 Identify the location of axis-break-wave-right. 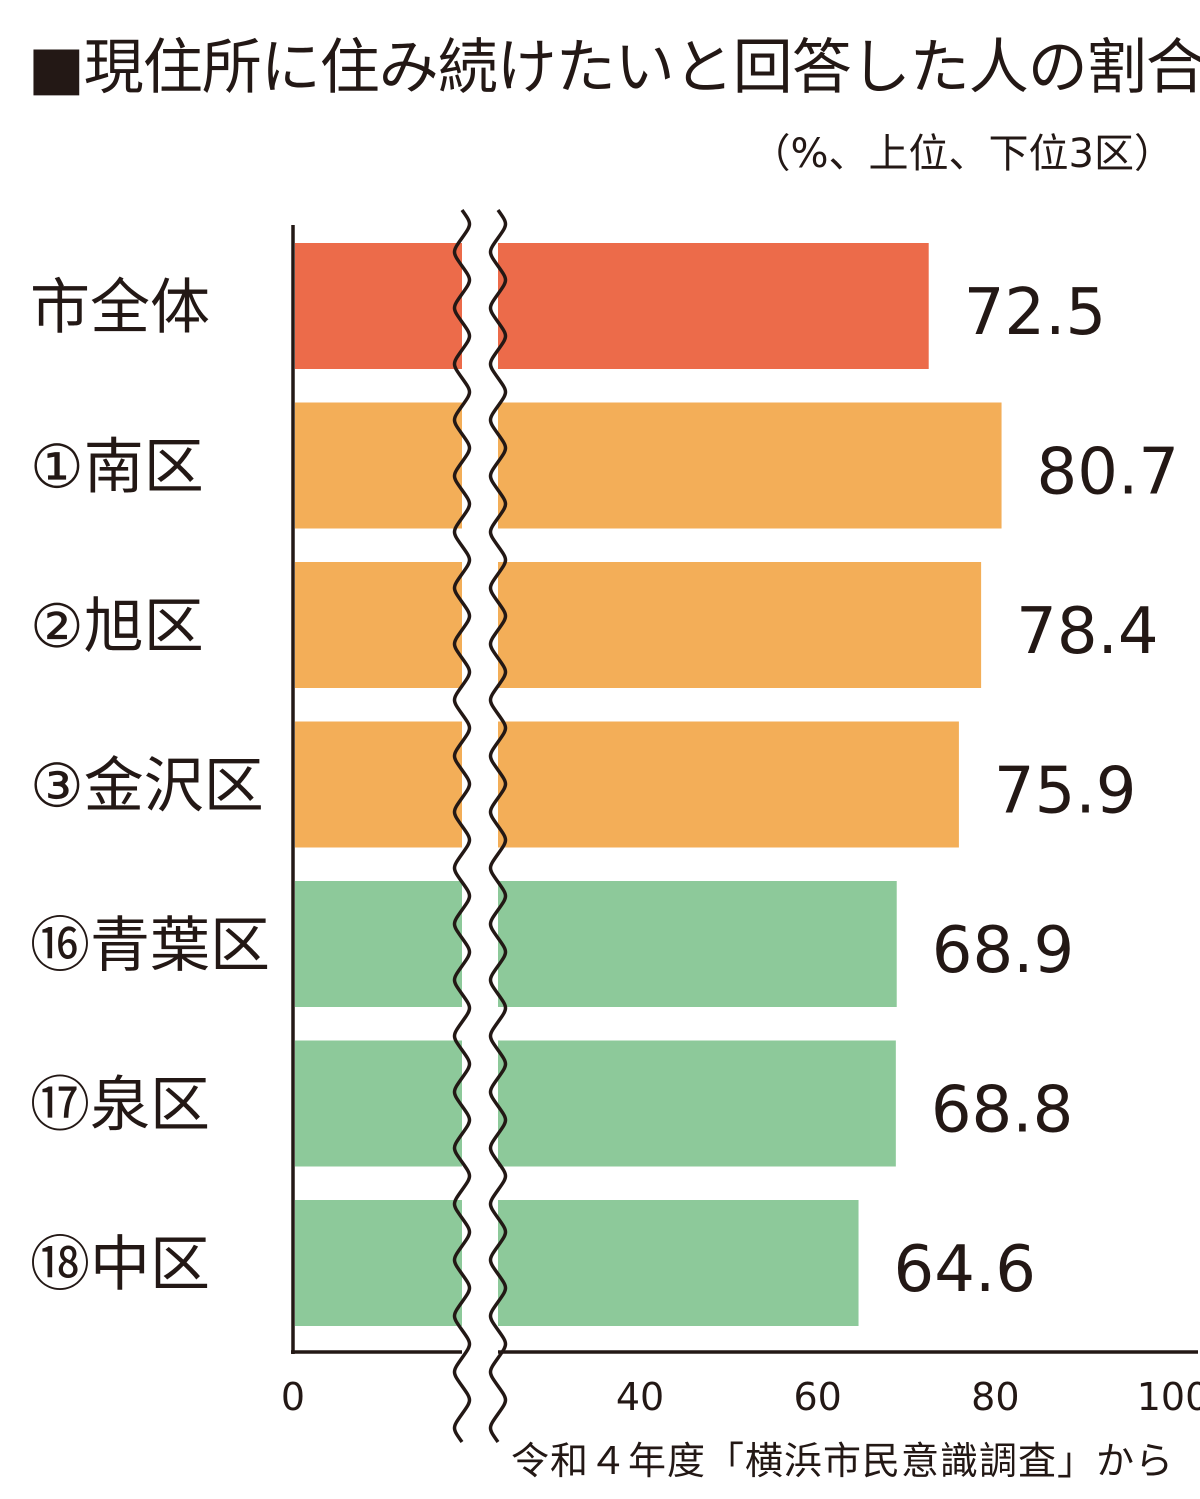
(498, 826).